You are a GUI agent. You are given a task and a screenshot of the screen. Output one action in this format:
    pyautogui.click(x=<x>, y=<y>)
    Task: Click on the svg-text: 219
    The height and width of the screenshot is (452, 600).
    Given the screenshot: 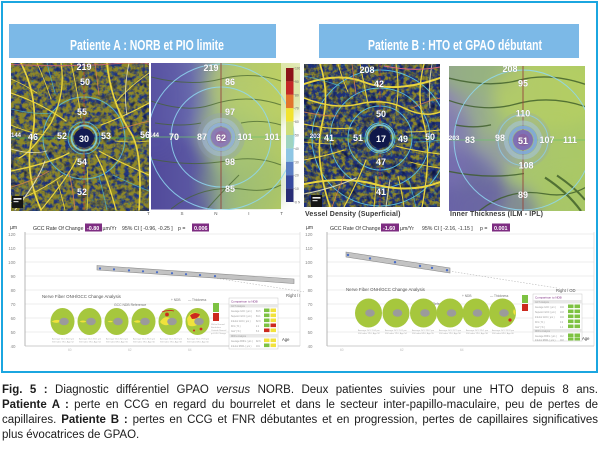 What is the action you would take?
    pyautogui.click(x=210, y=68)
    